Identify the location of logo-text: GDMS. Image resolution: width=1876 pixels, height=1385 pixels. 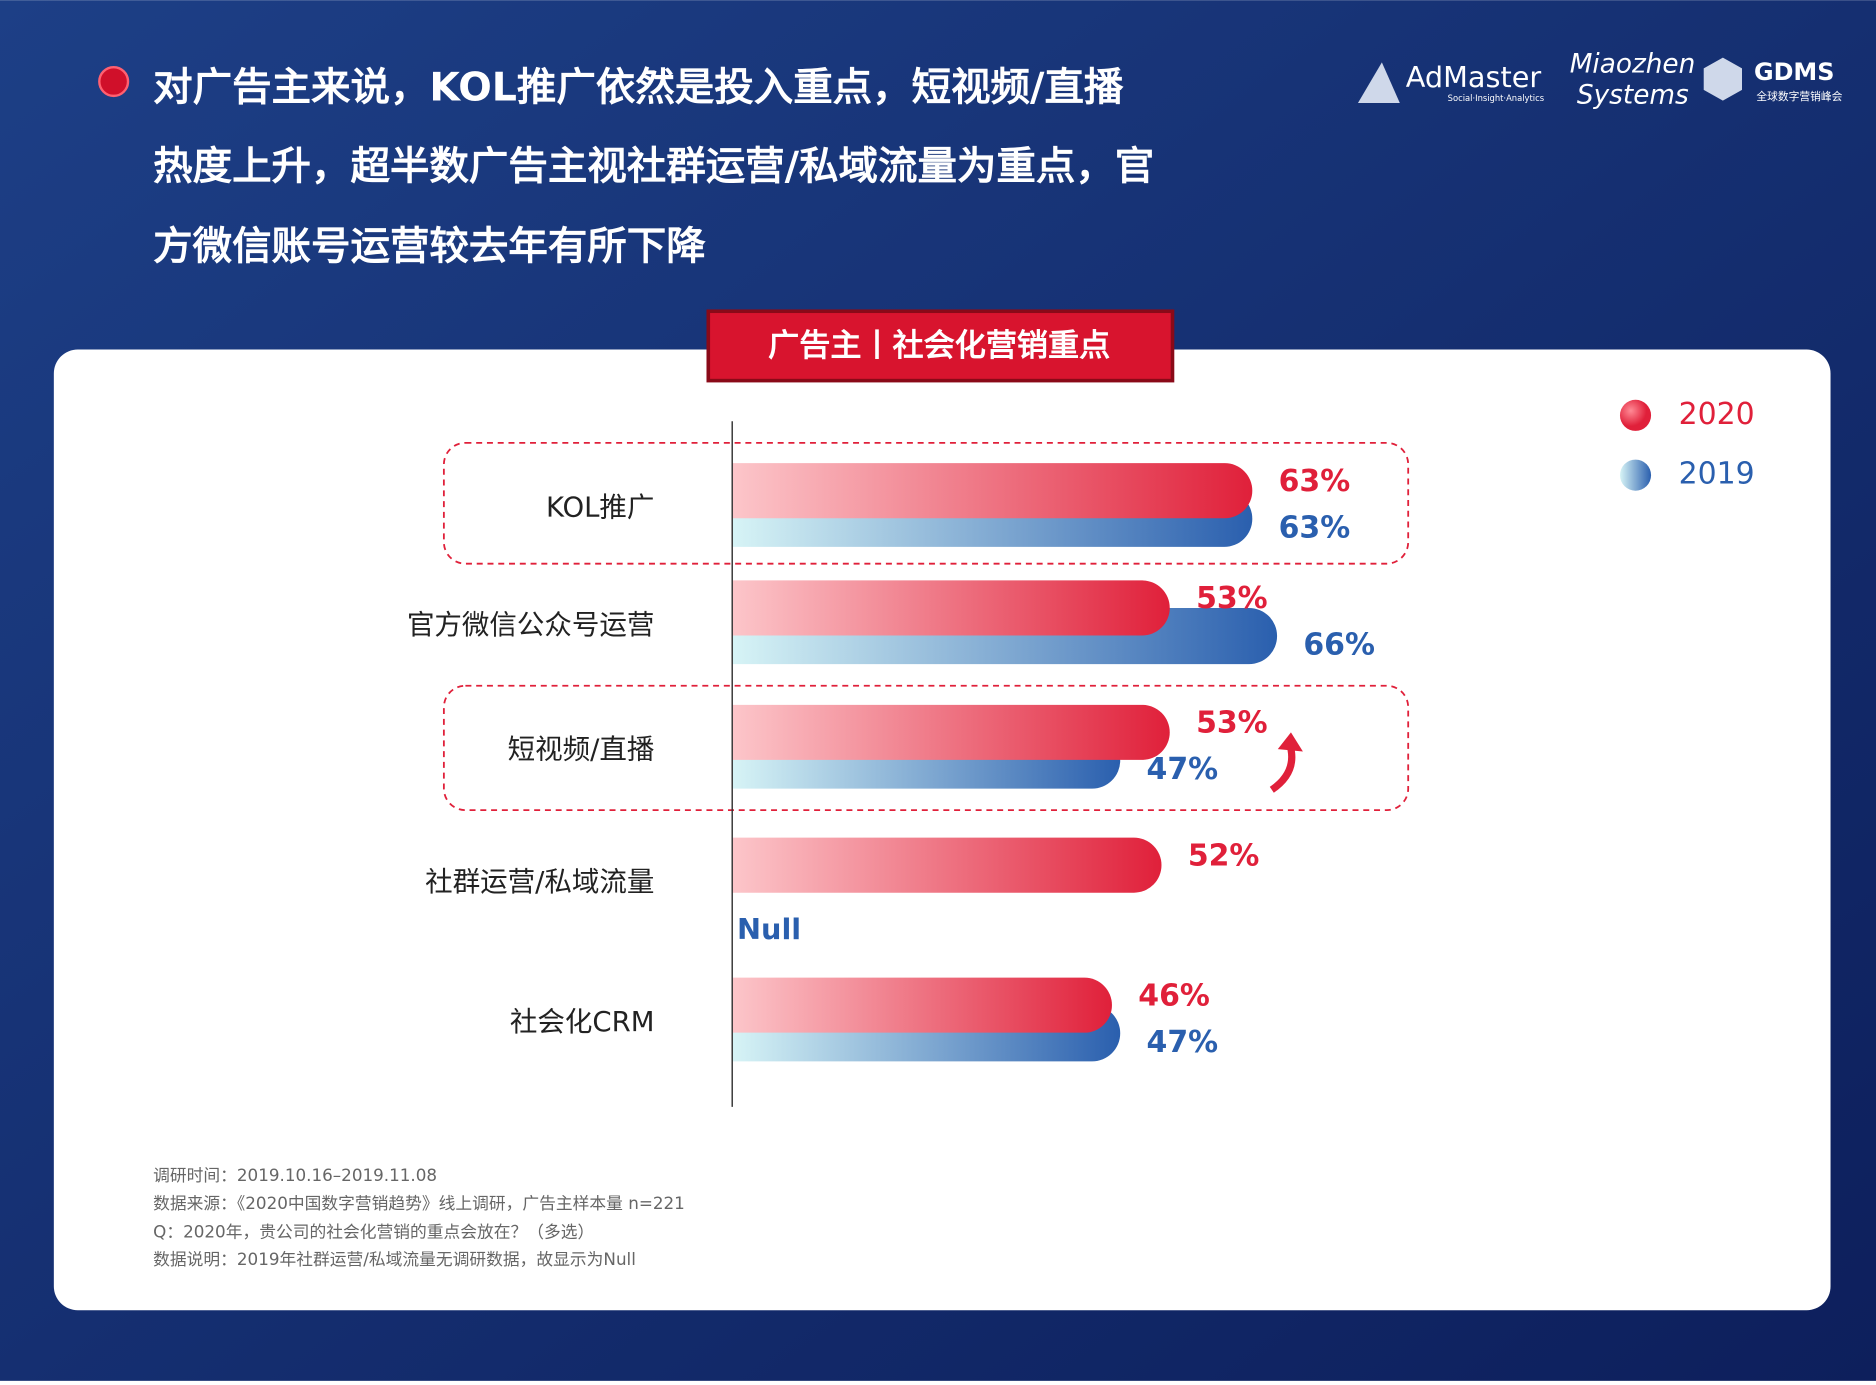
(1794, 72).